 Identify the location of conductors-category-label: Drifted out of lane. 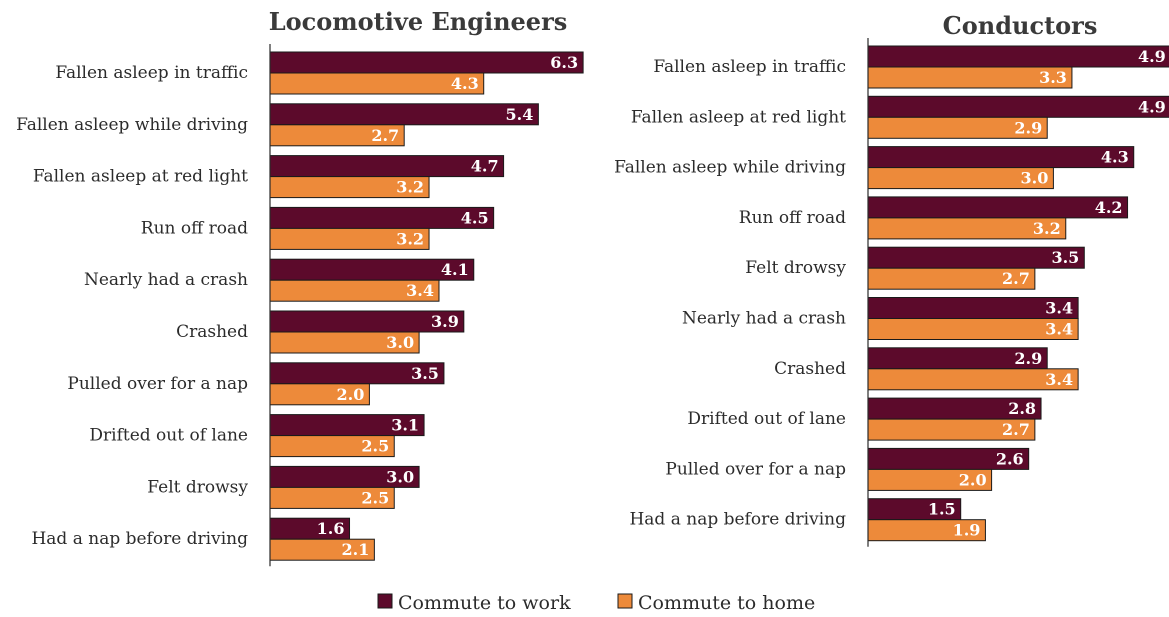
(766, 419).